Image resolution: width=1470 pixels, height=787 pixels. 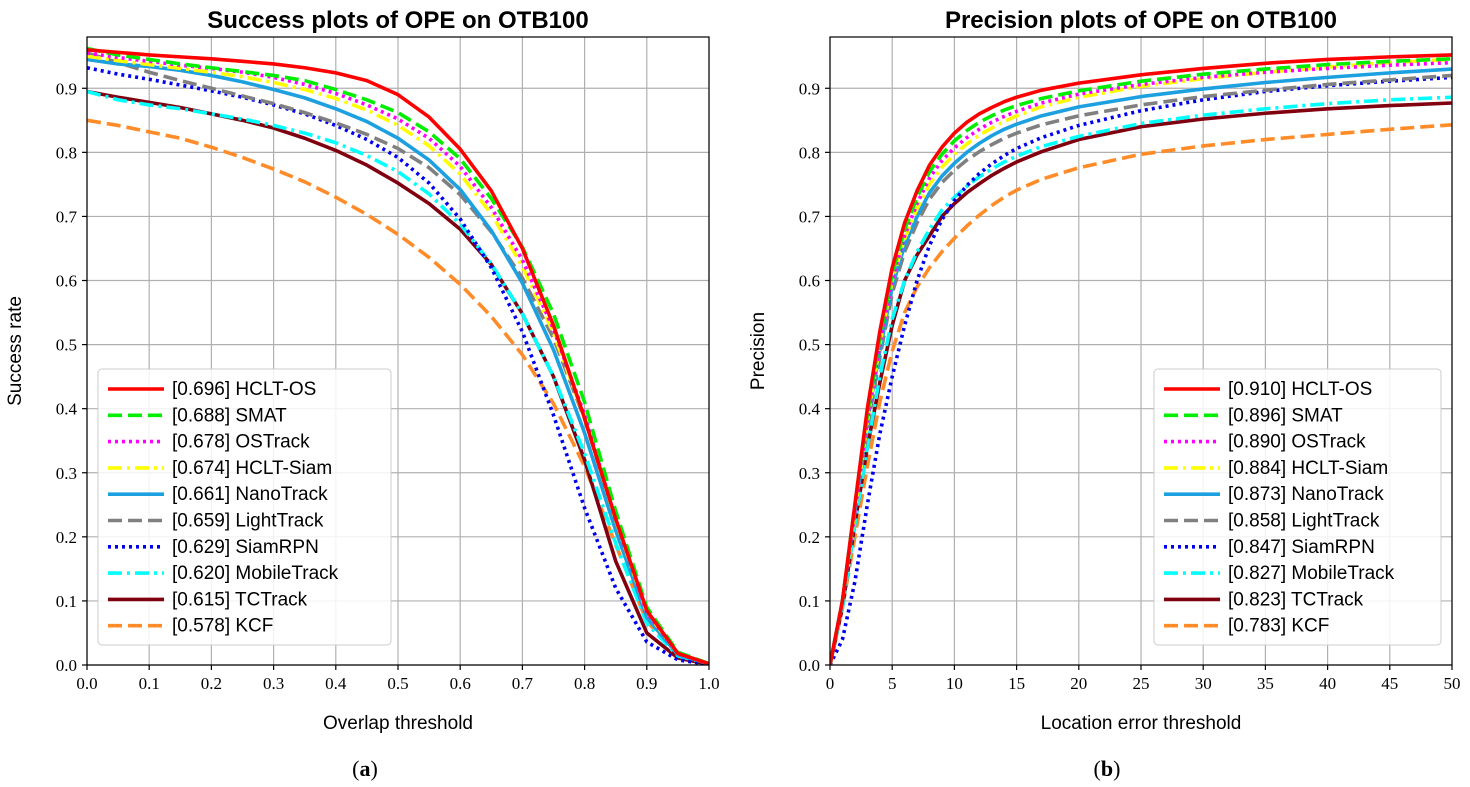 I want to click on success-y-tick-label-1: 0.1, so click(x=66, y=601).